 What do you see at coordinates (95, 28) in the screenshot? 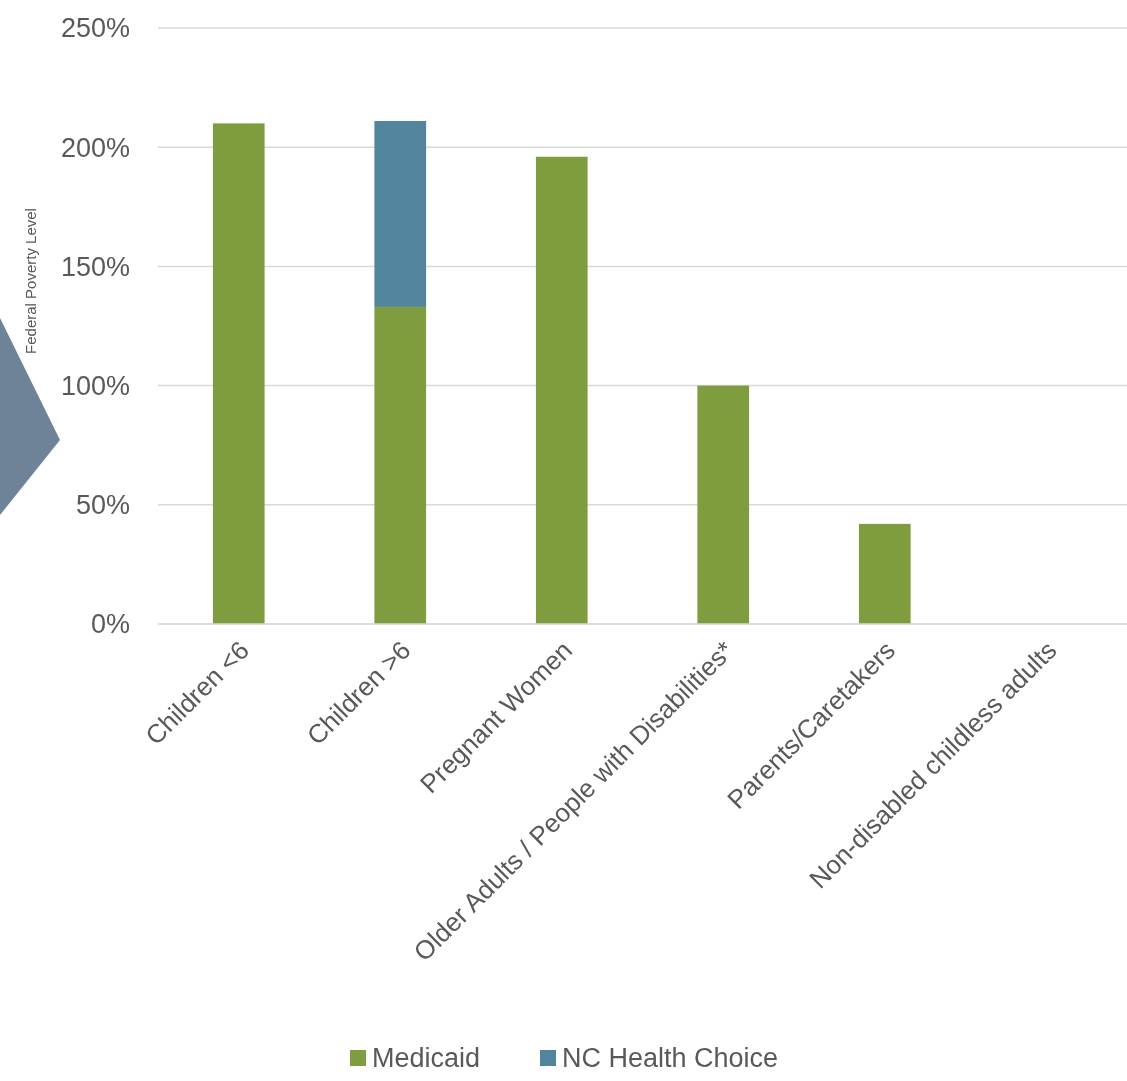
I see `y-tick-label: 250%` at bounding box center [95, 28].